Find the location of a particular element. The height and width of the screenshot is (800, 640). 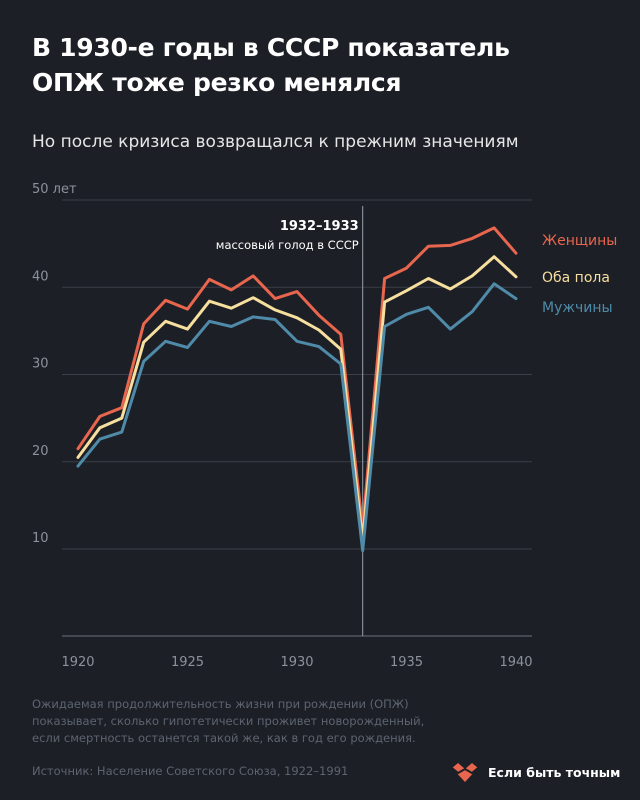

x-axis-tick-labels: 1920 1925 1930 1935 1940 is located at coordinates (296, 662).